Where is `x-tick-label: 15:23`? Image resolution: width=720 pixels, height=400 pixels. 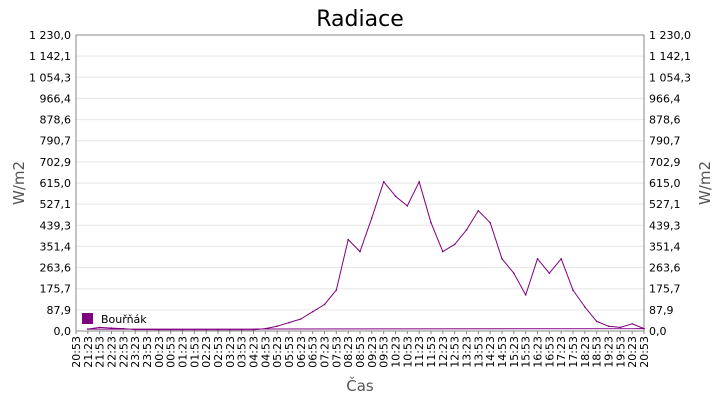 x-tick-label: 15:23 is located at coordinates (514, 352).